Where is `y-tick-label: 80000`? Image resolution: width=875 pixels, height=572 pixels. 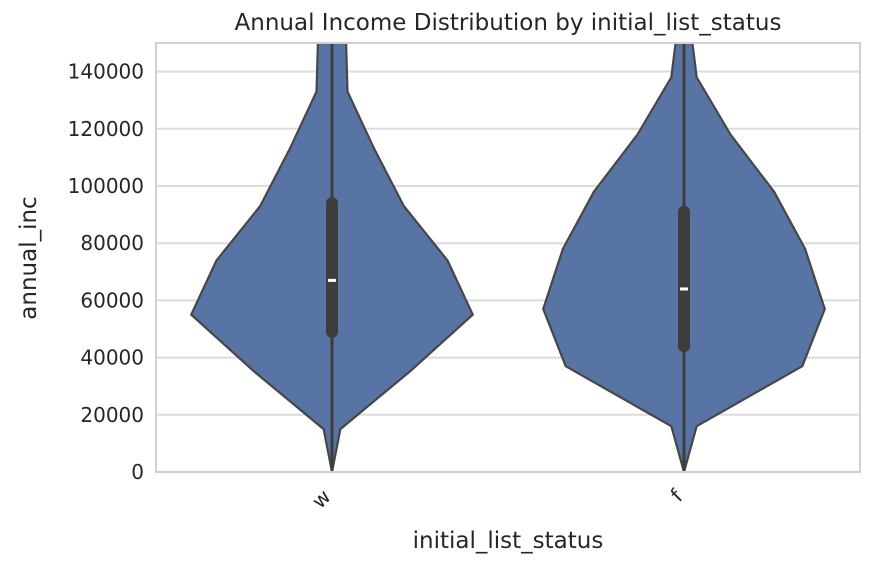
y-tick-label: 80000 is located at coordinates (112, 243).